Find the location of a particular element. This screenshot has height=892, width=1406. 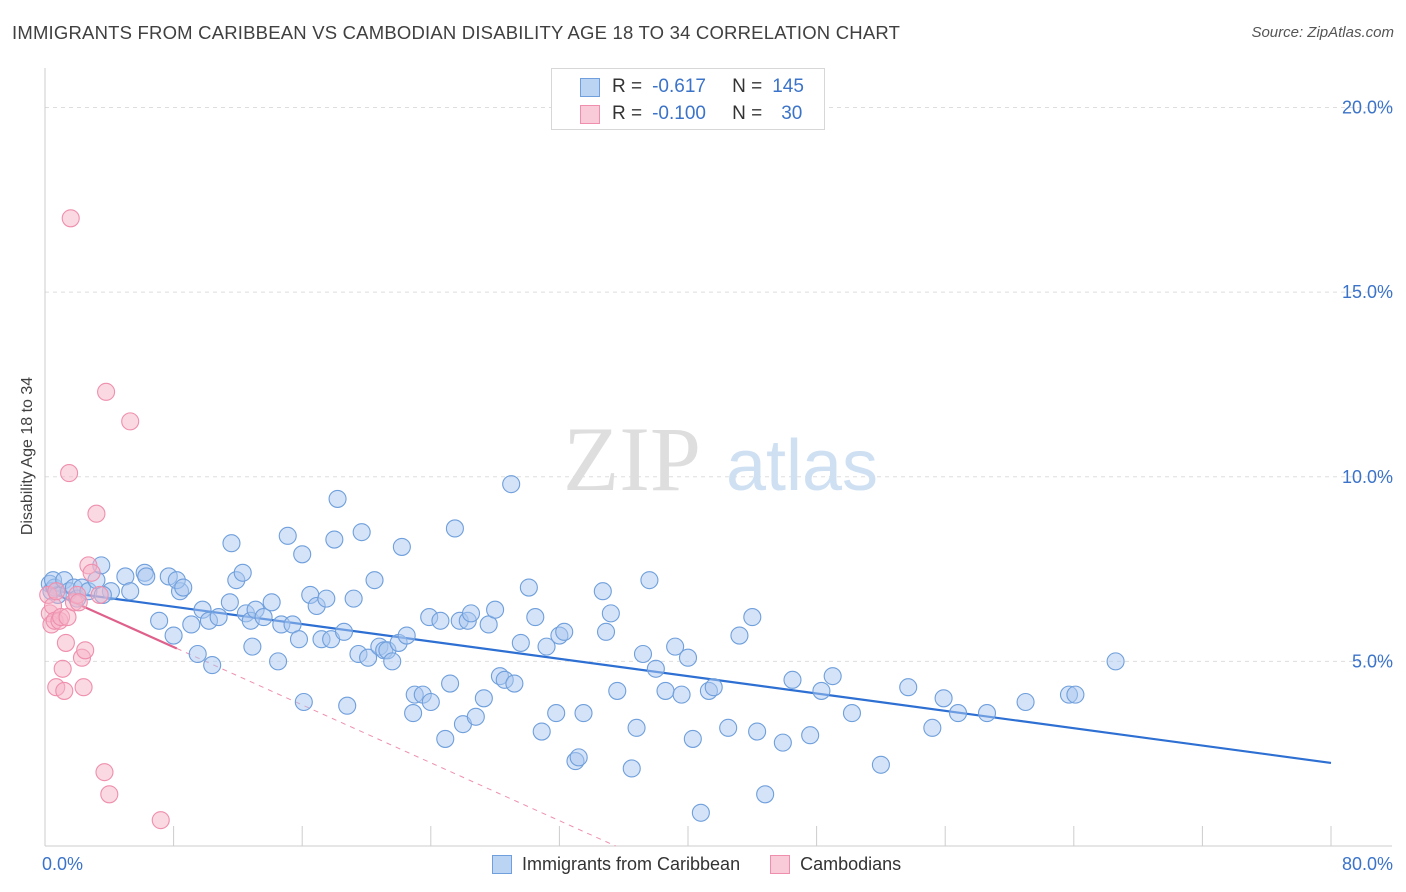

pink-swatch is located at coordinates (590, 114).